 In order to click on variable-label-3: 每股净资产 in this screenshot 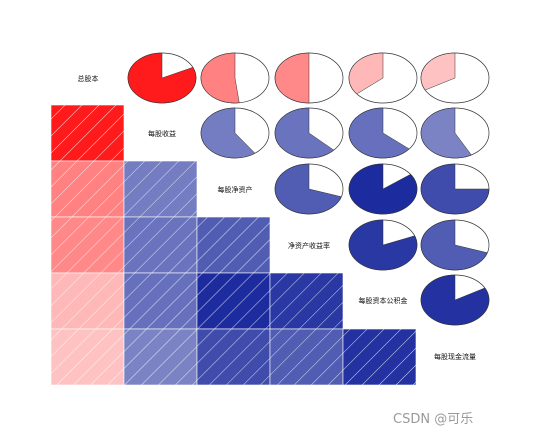, I will do `click(235, 189)`.